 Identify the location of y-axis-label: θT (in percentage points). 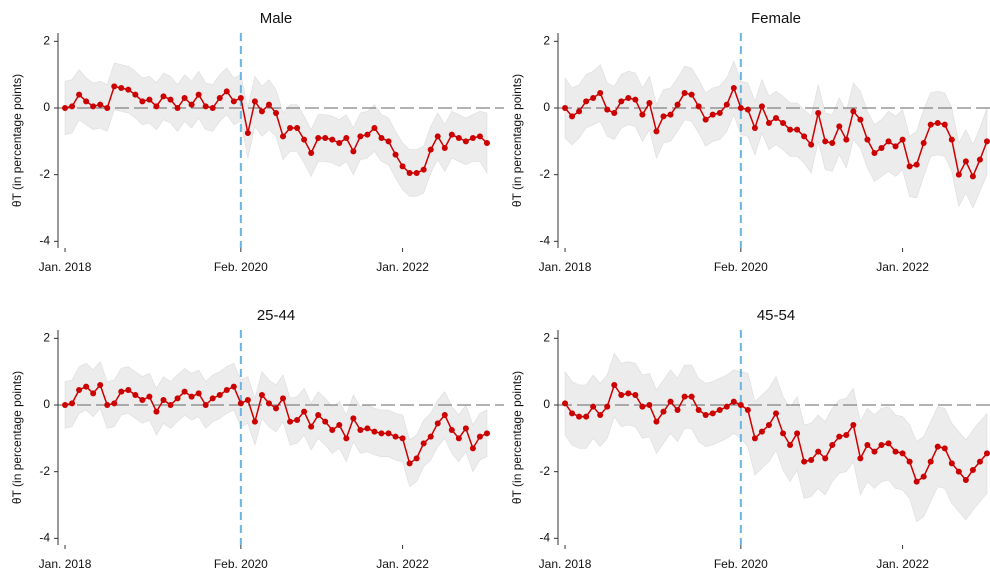
(517, 437).